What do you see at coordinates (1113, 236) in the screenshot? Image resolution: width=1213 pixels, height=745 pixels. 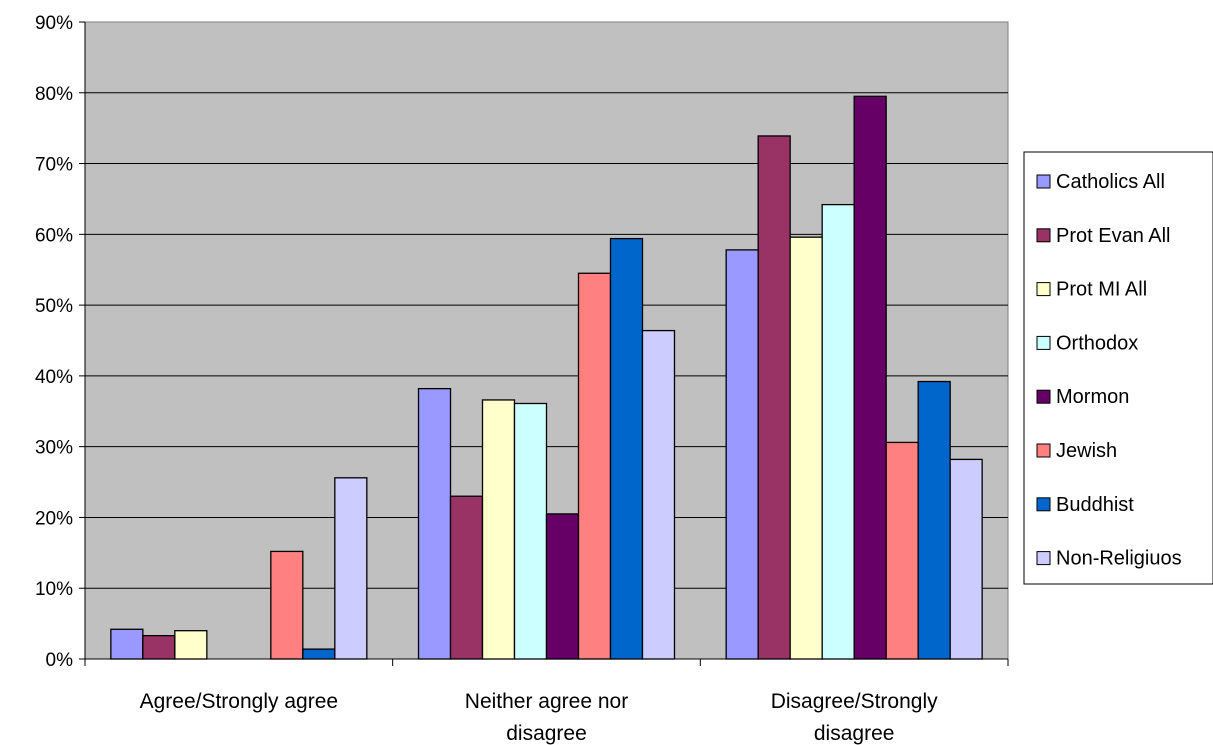 I see `legend-label: Prot Evan All` at bounding box center [1113, 236].